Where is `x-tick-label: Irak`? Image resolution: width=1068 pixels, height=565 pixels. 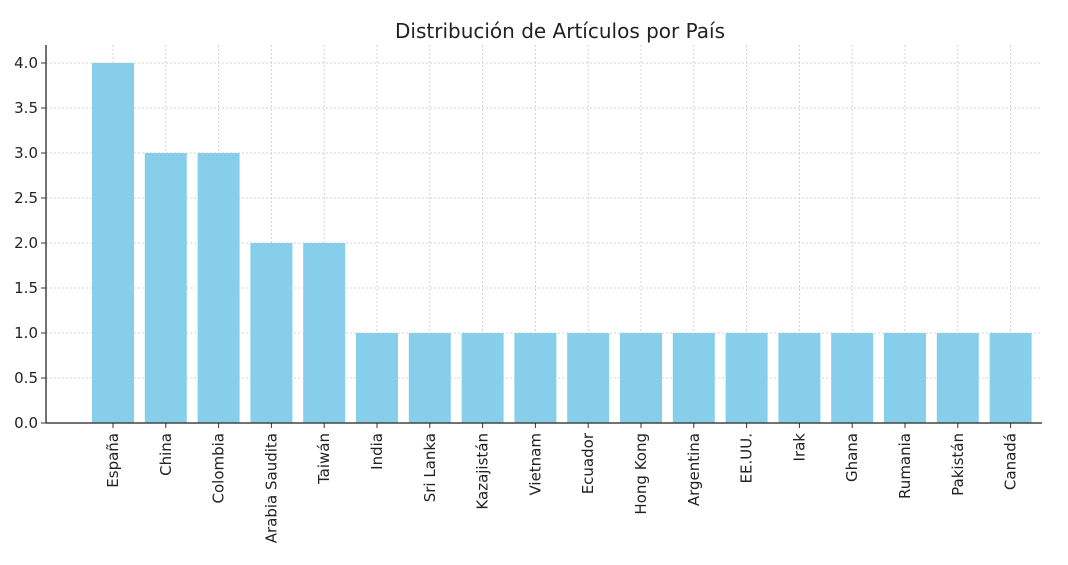
x-tick-label: Irak is located at coordinates (799, 447).